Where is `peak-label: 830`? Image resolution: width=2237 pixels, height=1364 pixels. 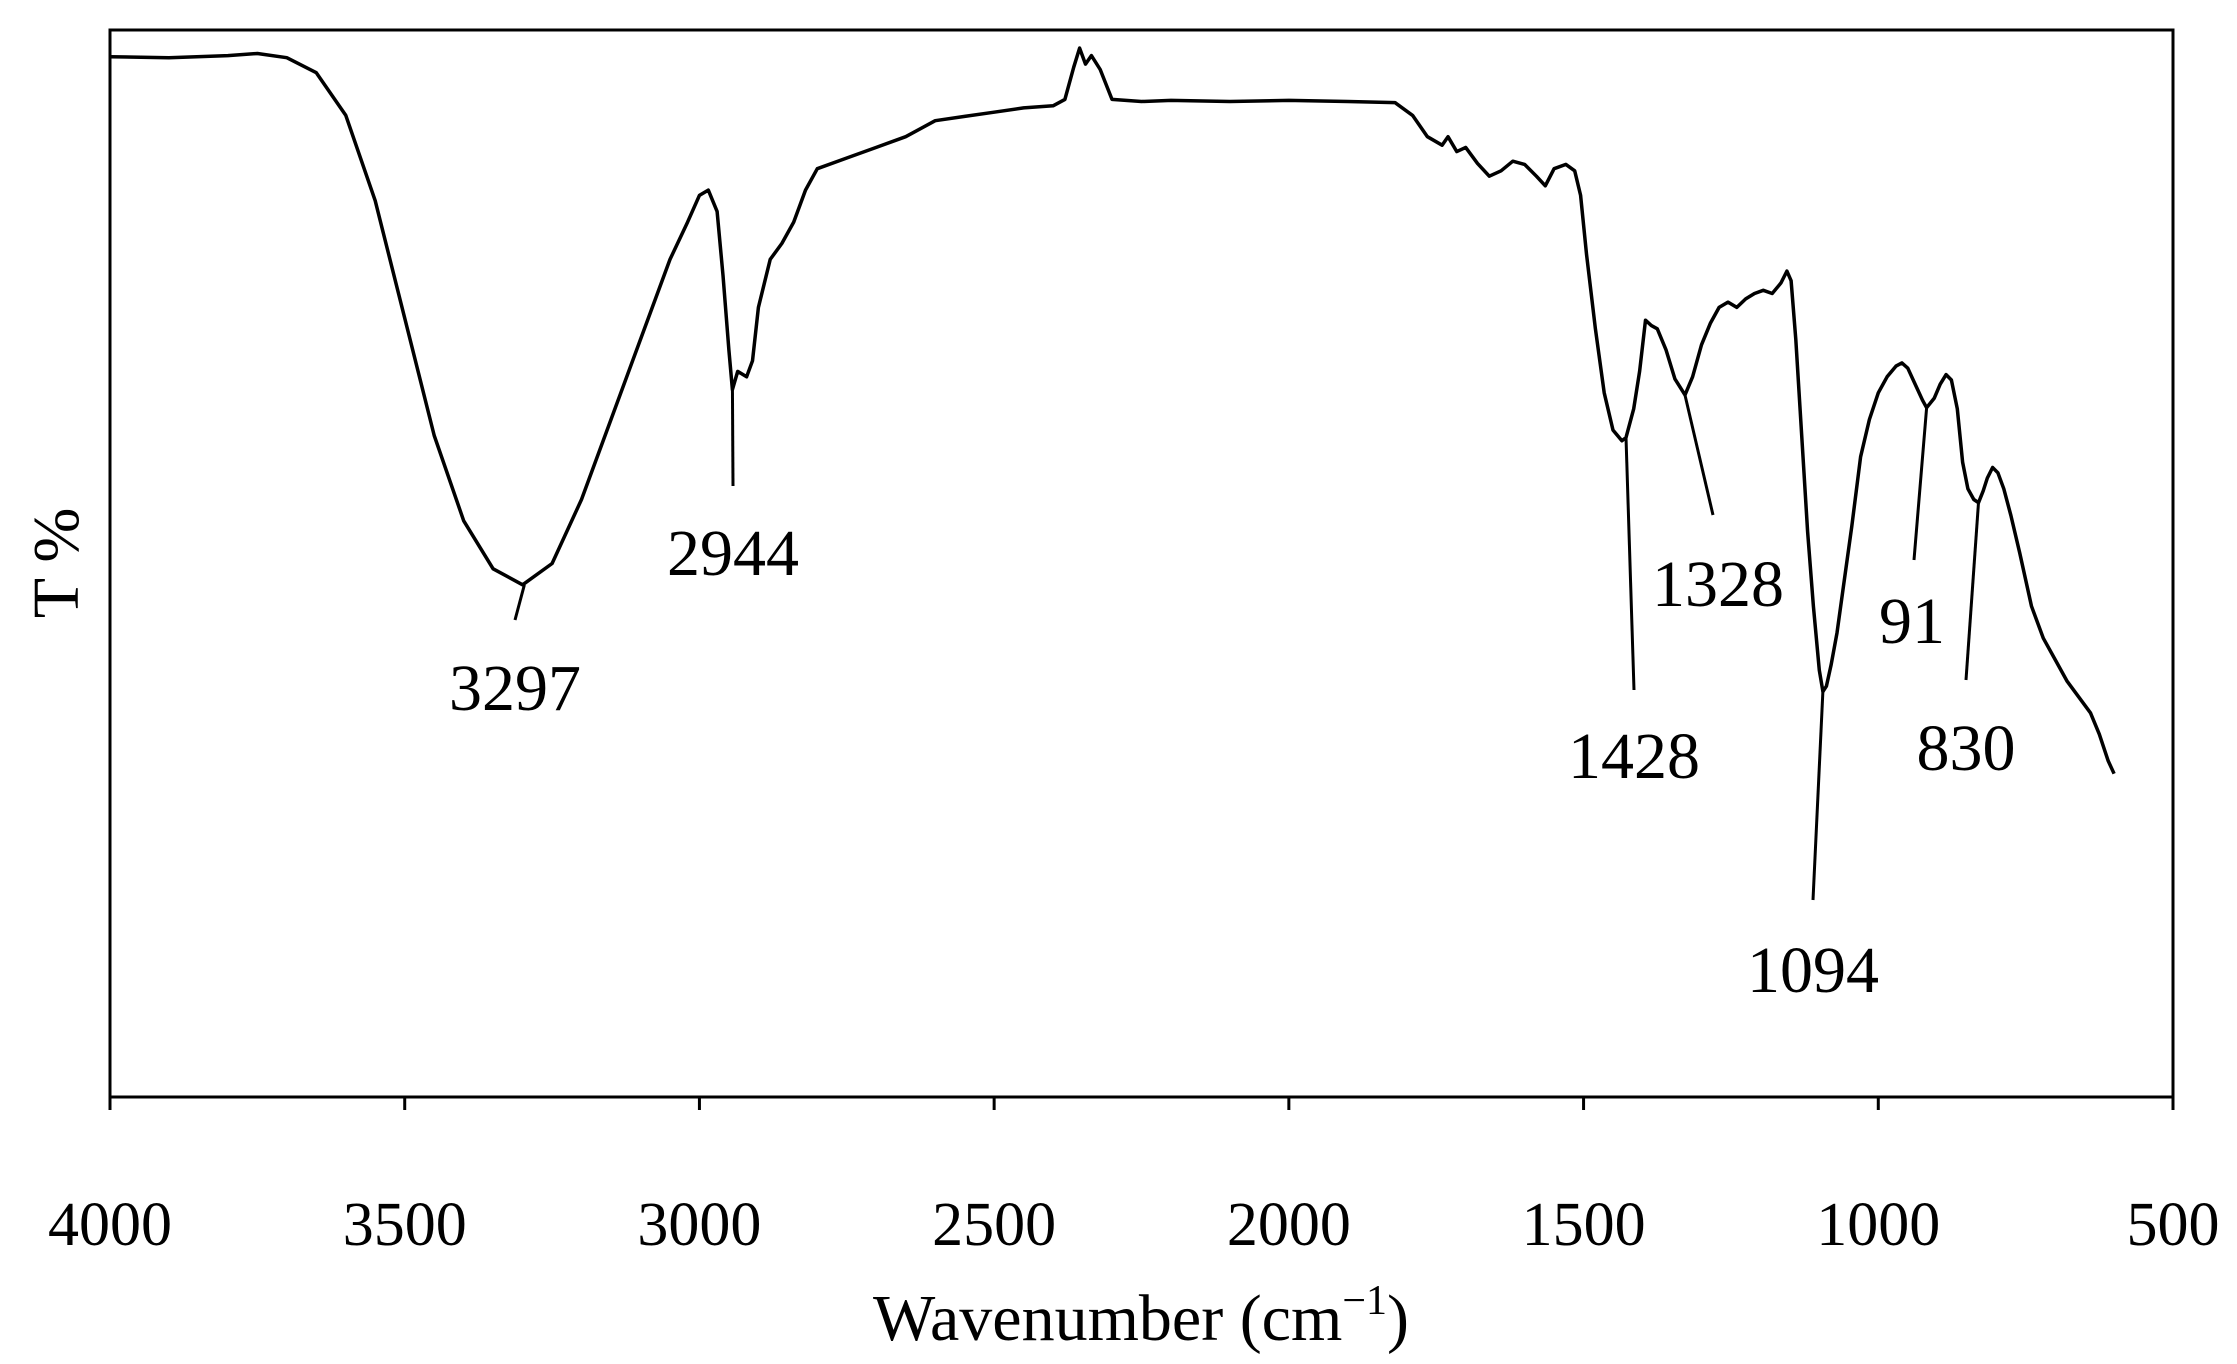
peak-label: 830 is located at coordinates (1966, 748).